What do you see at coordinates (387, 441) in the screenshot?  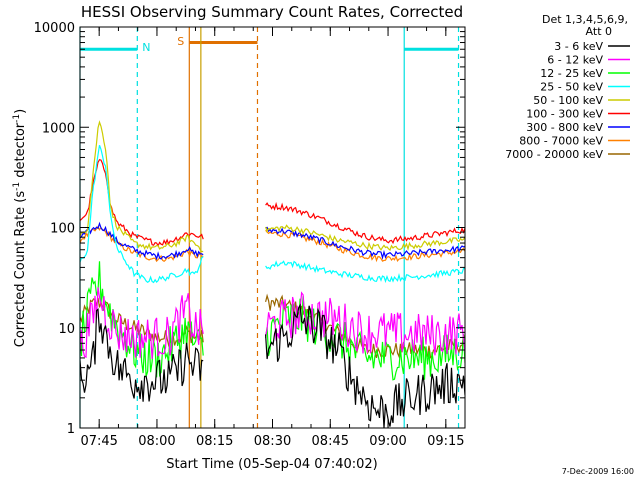 I see `x-tick-label-5: 09:00` at bounding box center [387, 441].